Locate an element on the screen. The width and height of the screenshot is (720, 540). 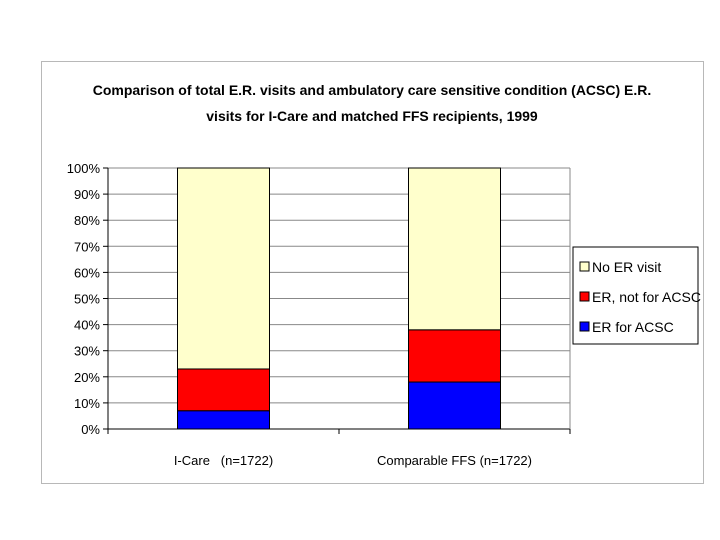
legend-label: ER, not for ACSC is located at coordinates (646, 297).